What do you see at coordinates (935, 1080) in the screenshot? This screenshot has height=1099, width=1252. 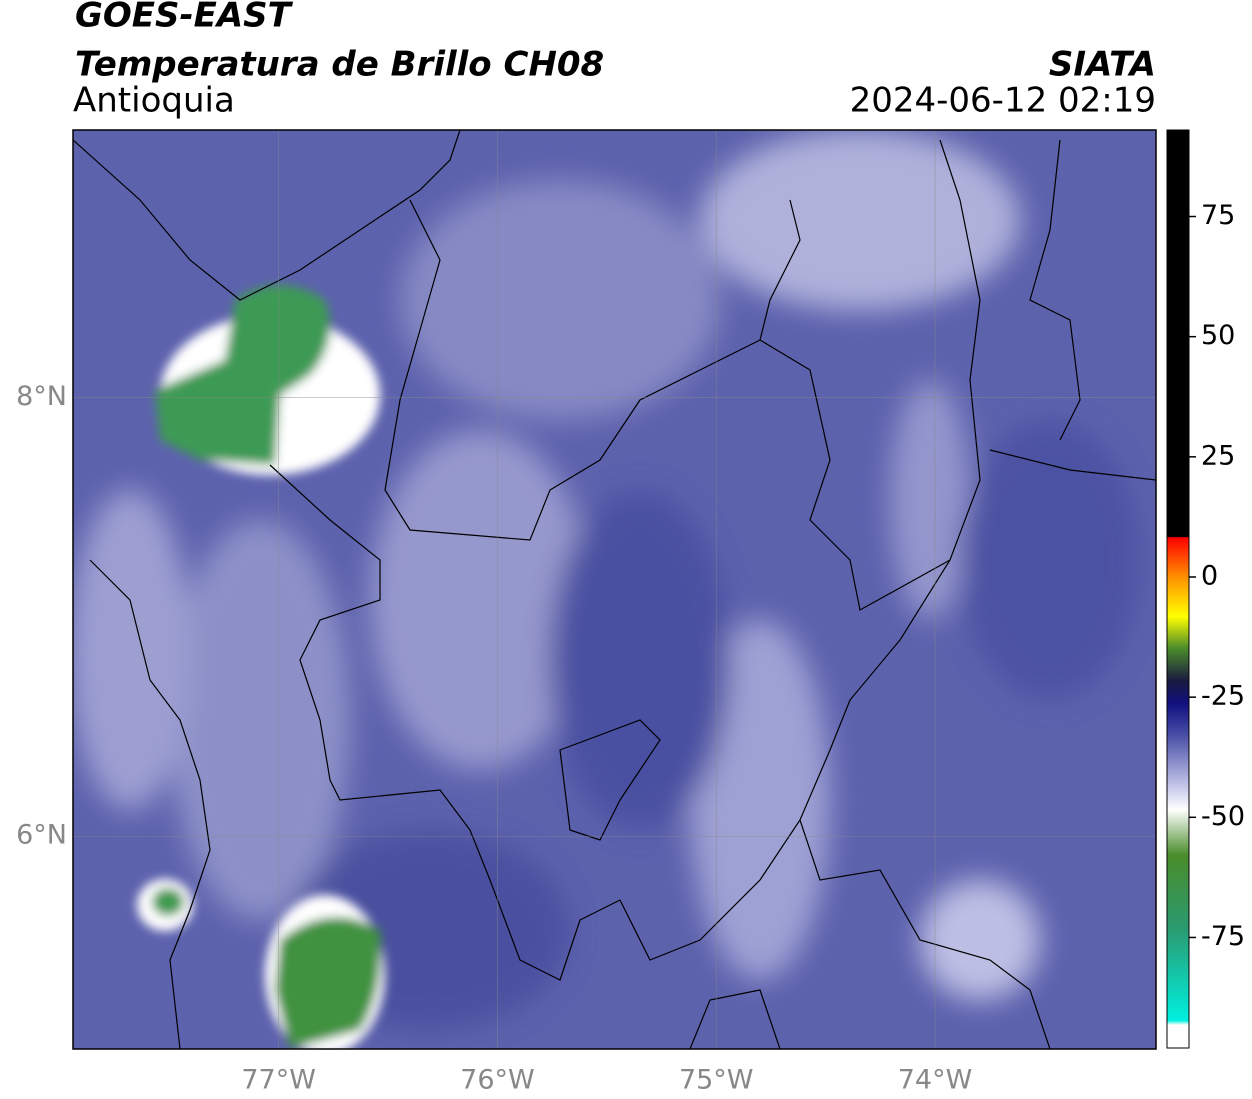 I see `x-tick-label: 74°W` at bounding box center [935, 1080].